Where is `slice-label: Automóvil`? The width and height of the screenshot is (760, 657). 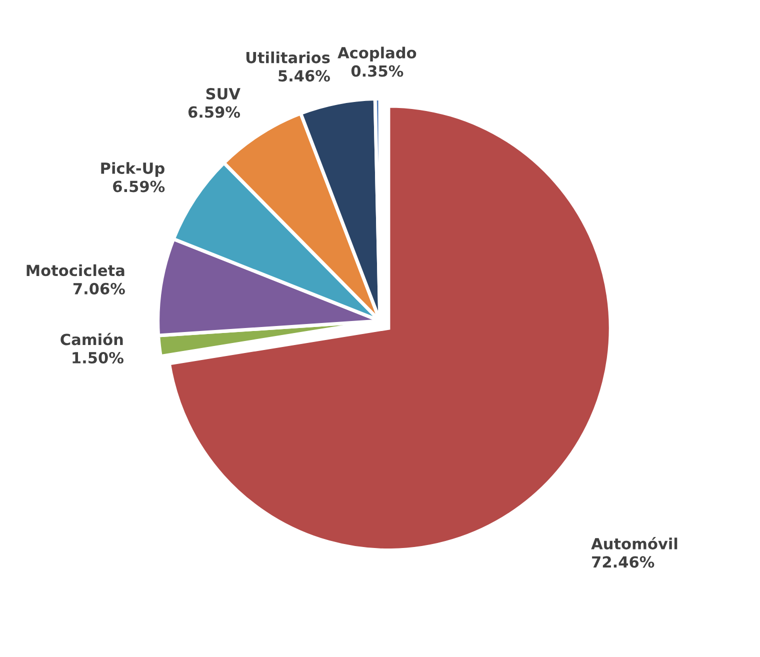 slice-label: Automóvil is located at coordinates (634, 543).